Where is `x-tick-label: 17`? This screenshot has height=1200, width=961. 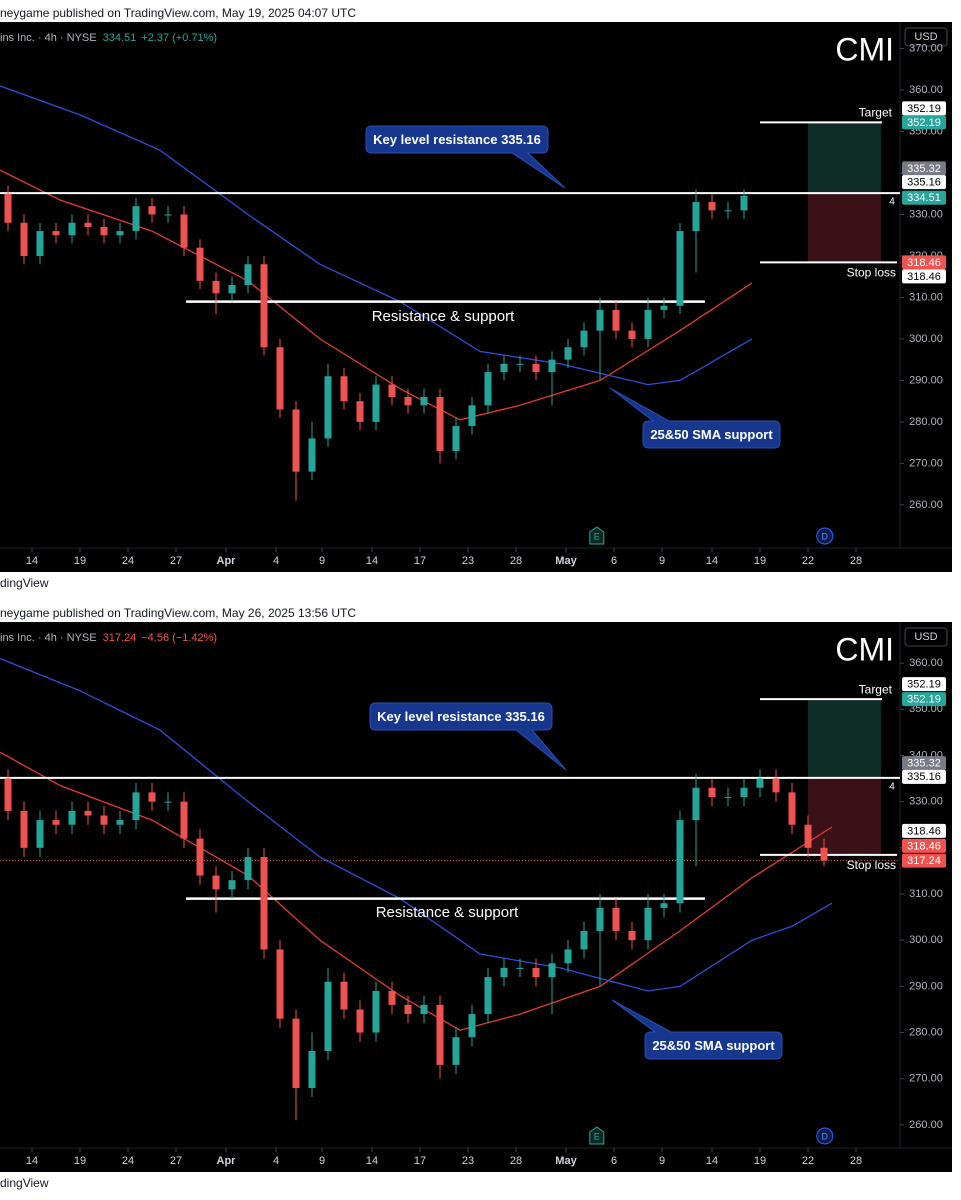 x-tick-label: 17 is located at coordinates (420, 561).